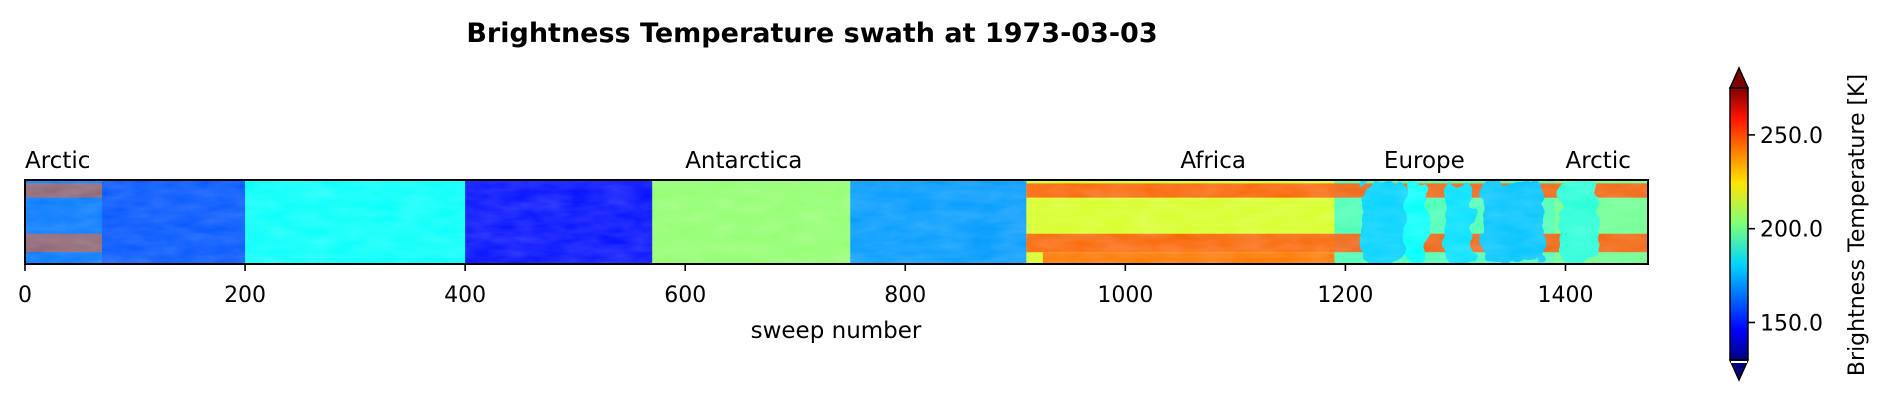  What do you see at coordinates (465, 295) in the screenshot?
I see `x-tick-label: 400` at bounding box center [465, 295].